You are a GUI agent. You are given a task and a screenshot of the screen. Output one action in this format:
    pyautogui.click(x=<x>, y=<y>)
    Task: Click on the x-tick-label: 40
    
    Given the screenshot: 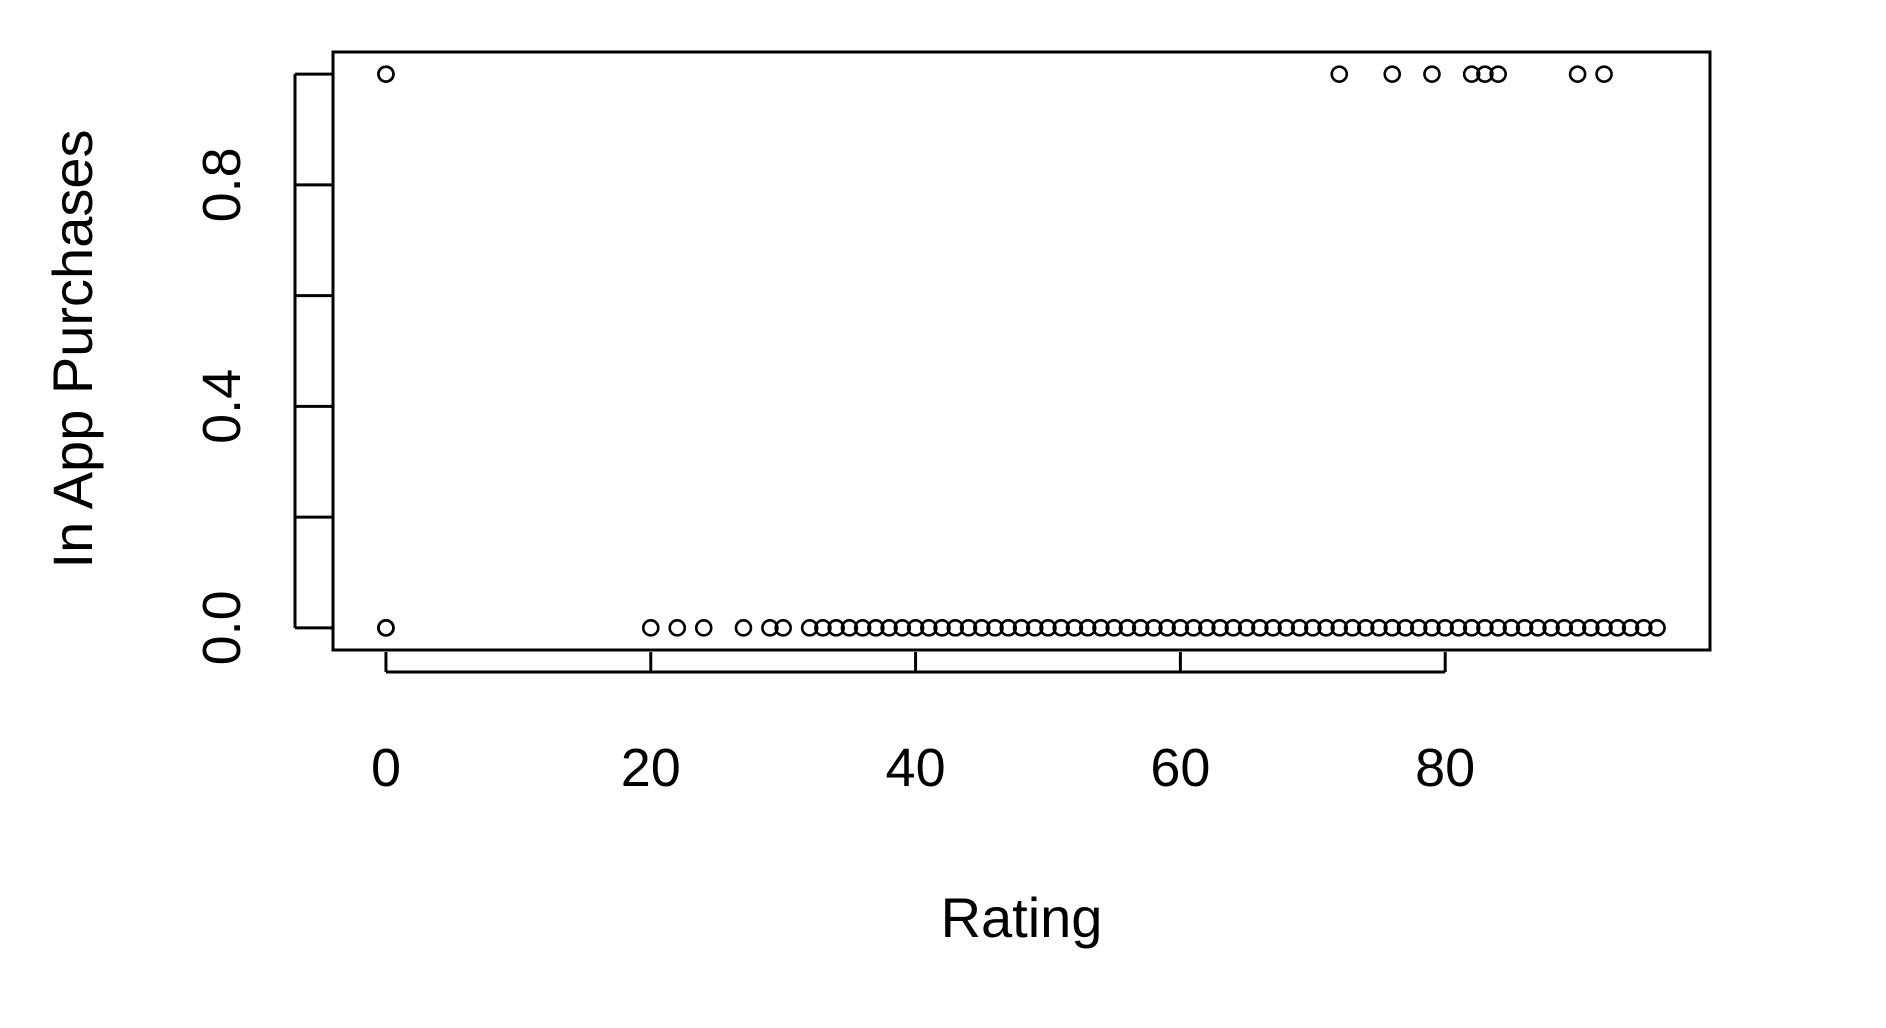 What is the action you would take?
    pyautogui.click(x=916, y=768)
    